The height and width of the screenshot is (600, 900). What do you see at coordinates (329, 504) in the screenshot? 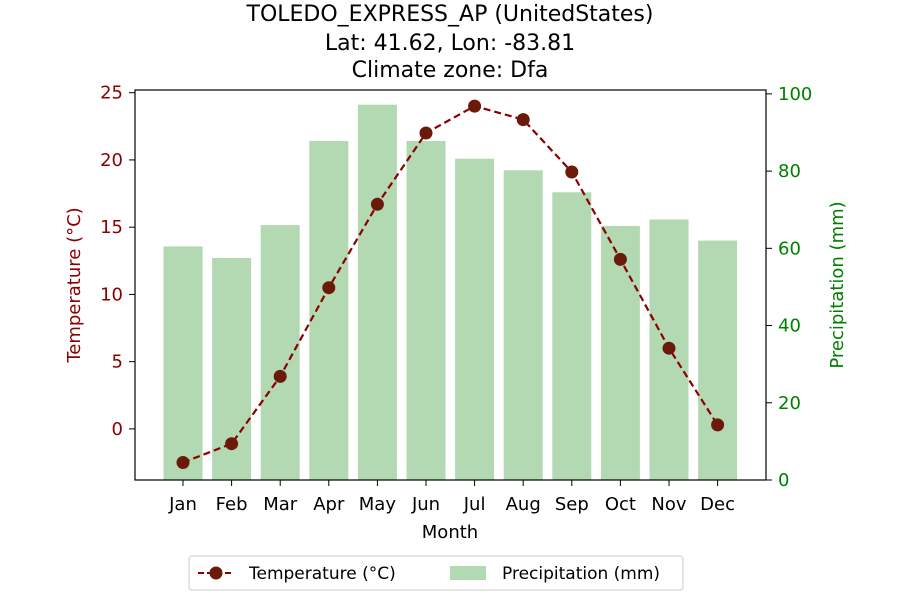
I see `x-tick-label-apr: Apr` at bounding box center [329, 504].